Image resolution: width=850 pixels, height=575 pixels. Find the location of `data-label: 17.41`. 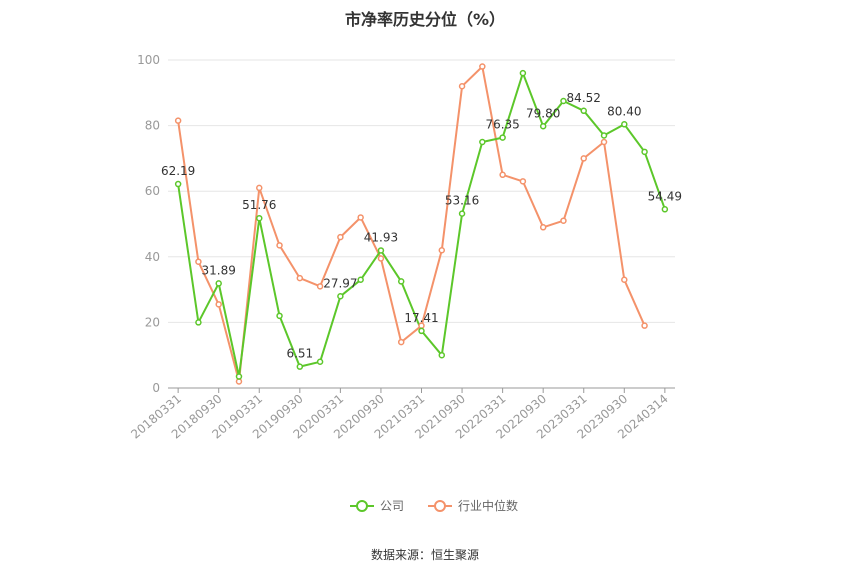

data-label: 17.41 is located at coordinates (421, 318).